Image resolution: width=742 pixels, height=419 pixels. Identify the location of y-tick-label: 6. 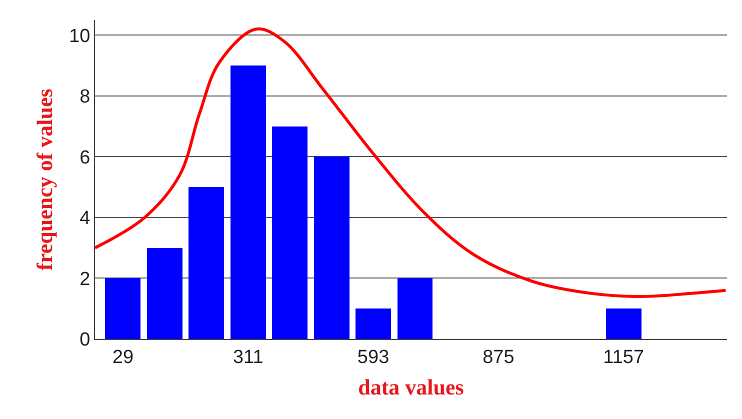
(85, 157).